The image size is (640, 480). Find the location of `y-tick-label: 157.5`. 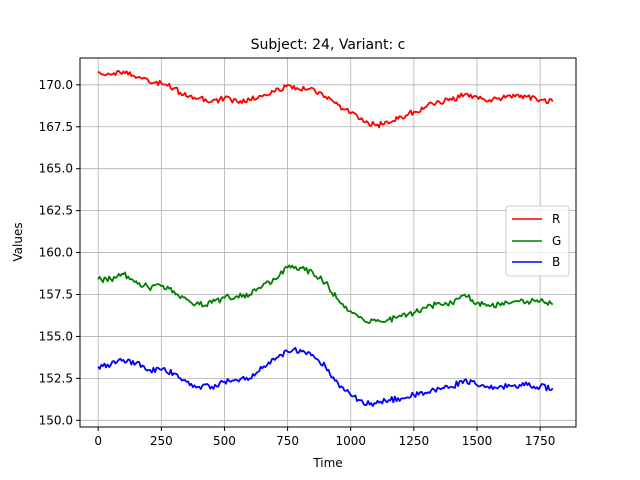

y-tick-label: 157.5 is located at coordinates (56, 294).